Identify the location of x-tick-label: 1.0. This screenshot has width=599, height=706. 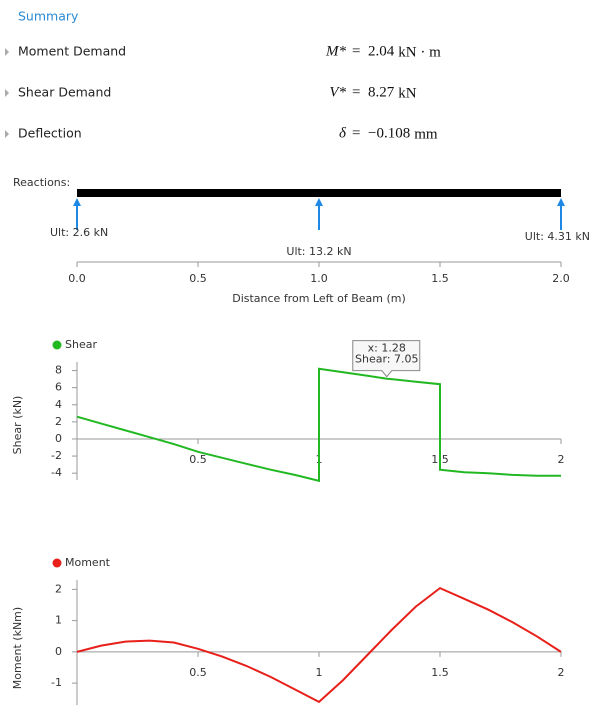
(319, 278).